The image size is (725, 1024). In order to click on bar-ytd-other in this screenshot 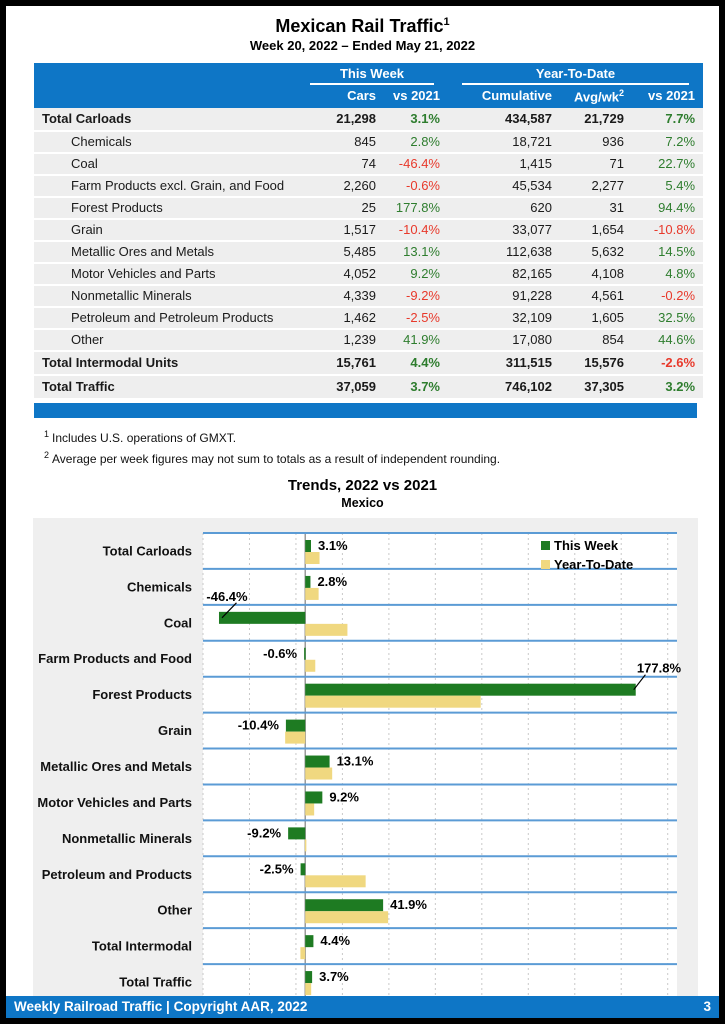, I will do `click(347, 917)`.